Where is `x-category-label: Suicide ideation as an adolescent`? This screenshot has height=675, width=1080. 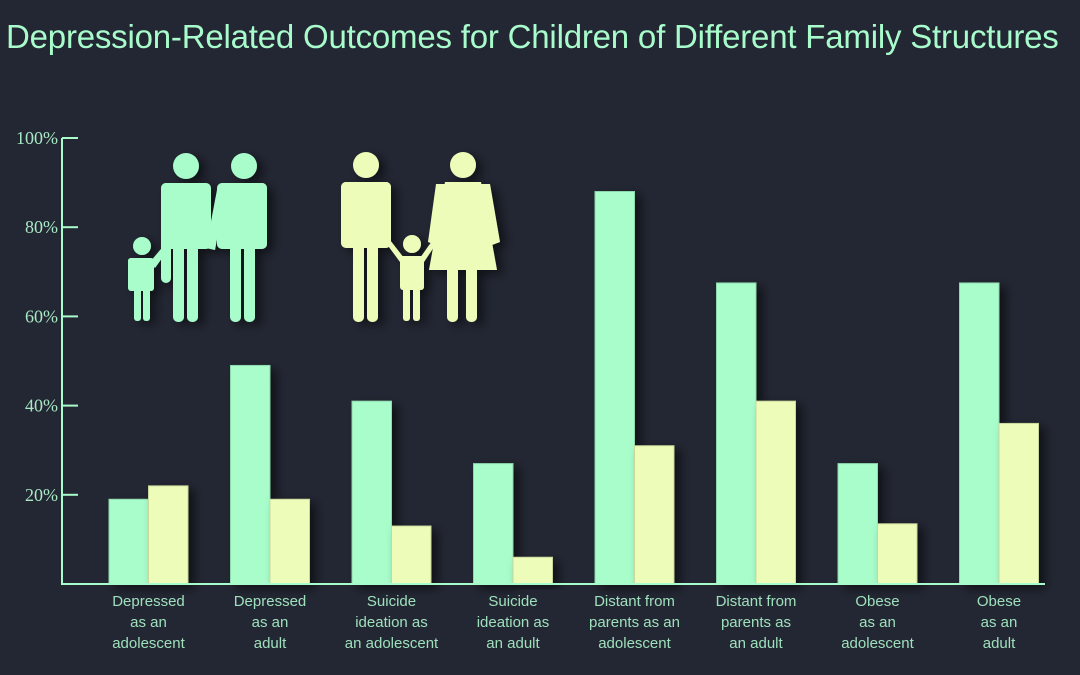
x-category-label: Suicide ideation as an adolescent is located at coordinates (392, 622).